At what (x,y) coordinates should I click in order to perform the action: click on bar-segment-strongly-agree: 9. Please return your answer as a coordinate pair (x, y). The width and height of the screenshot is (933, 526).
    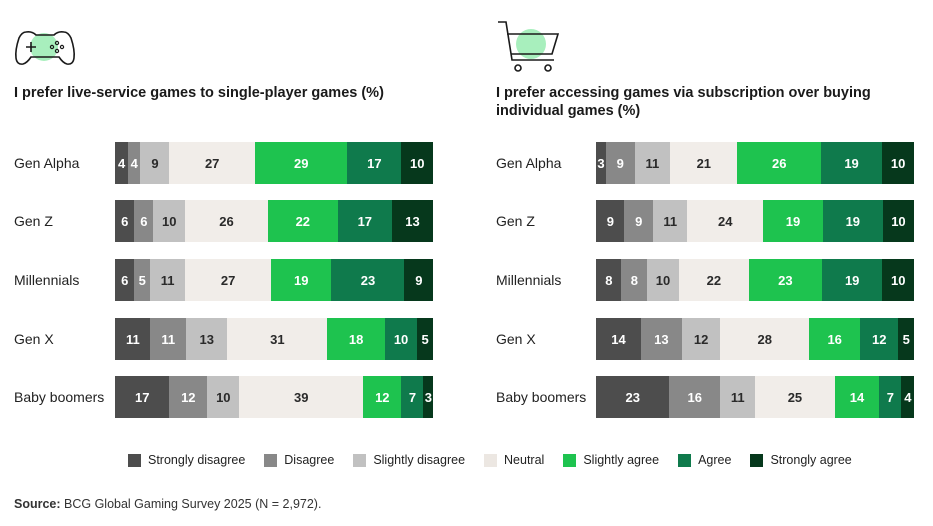
    Looking at the image, I should click on (419, 280).